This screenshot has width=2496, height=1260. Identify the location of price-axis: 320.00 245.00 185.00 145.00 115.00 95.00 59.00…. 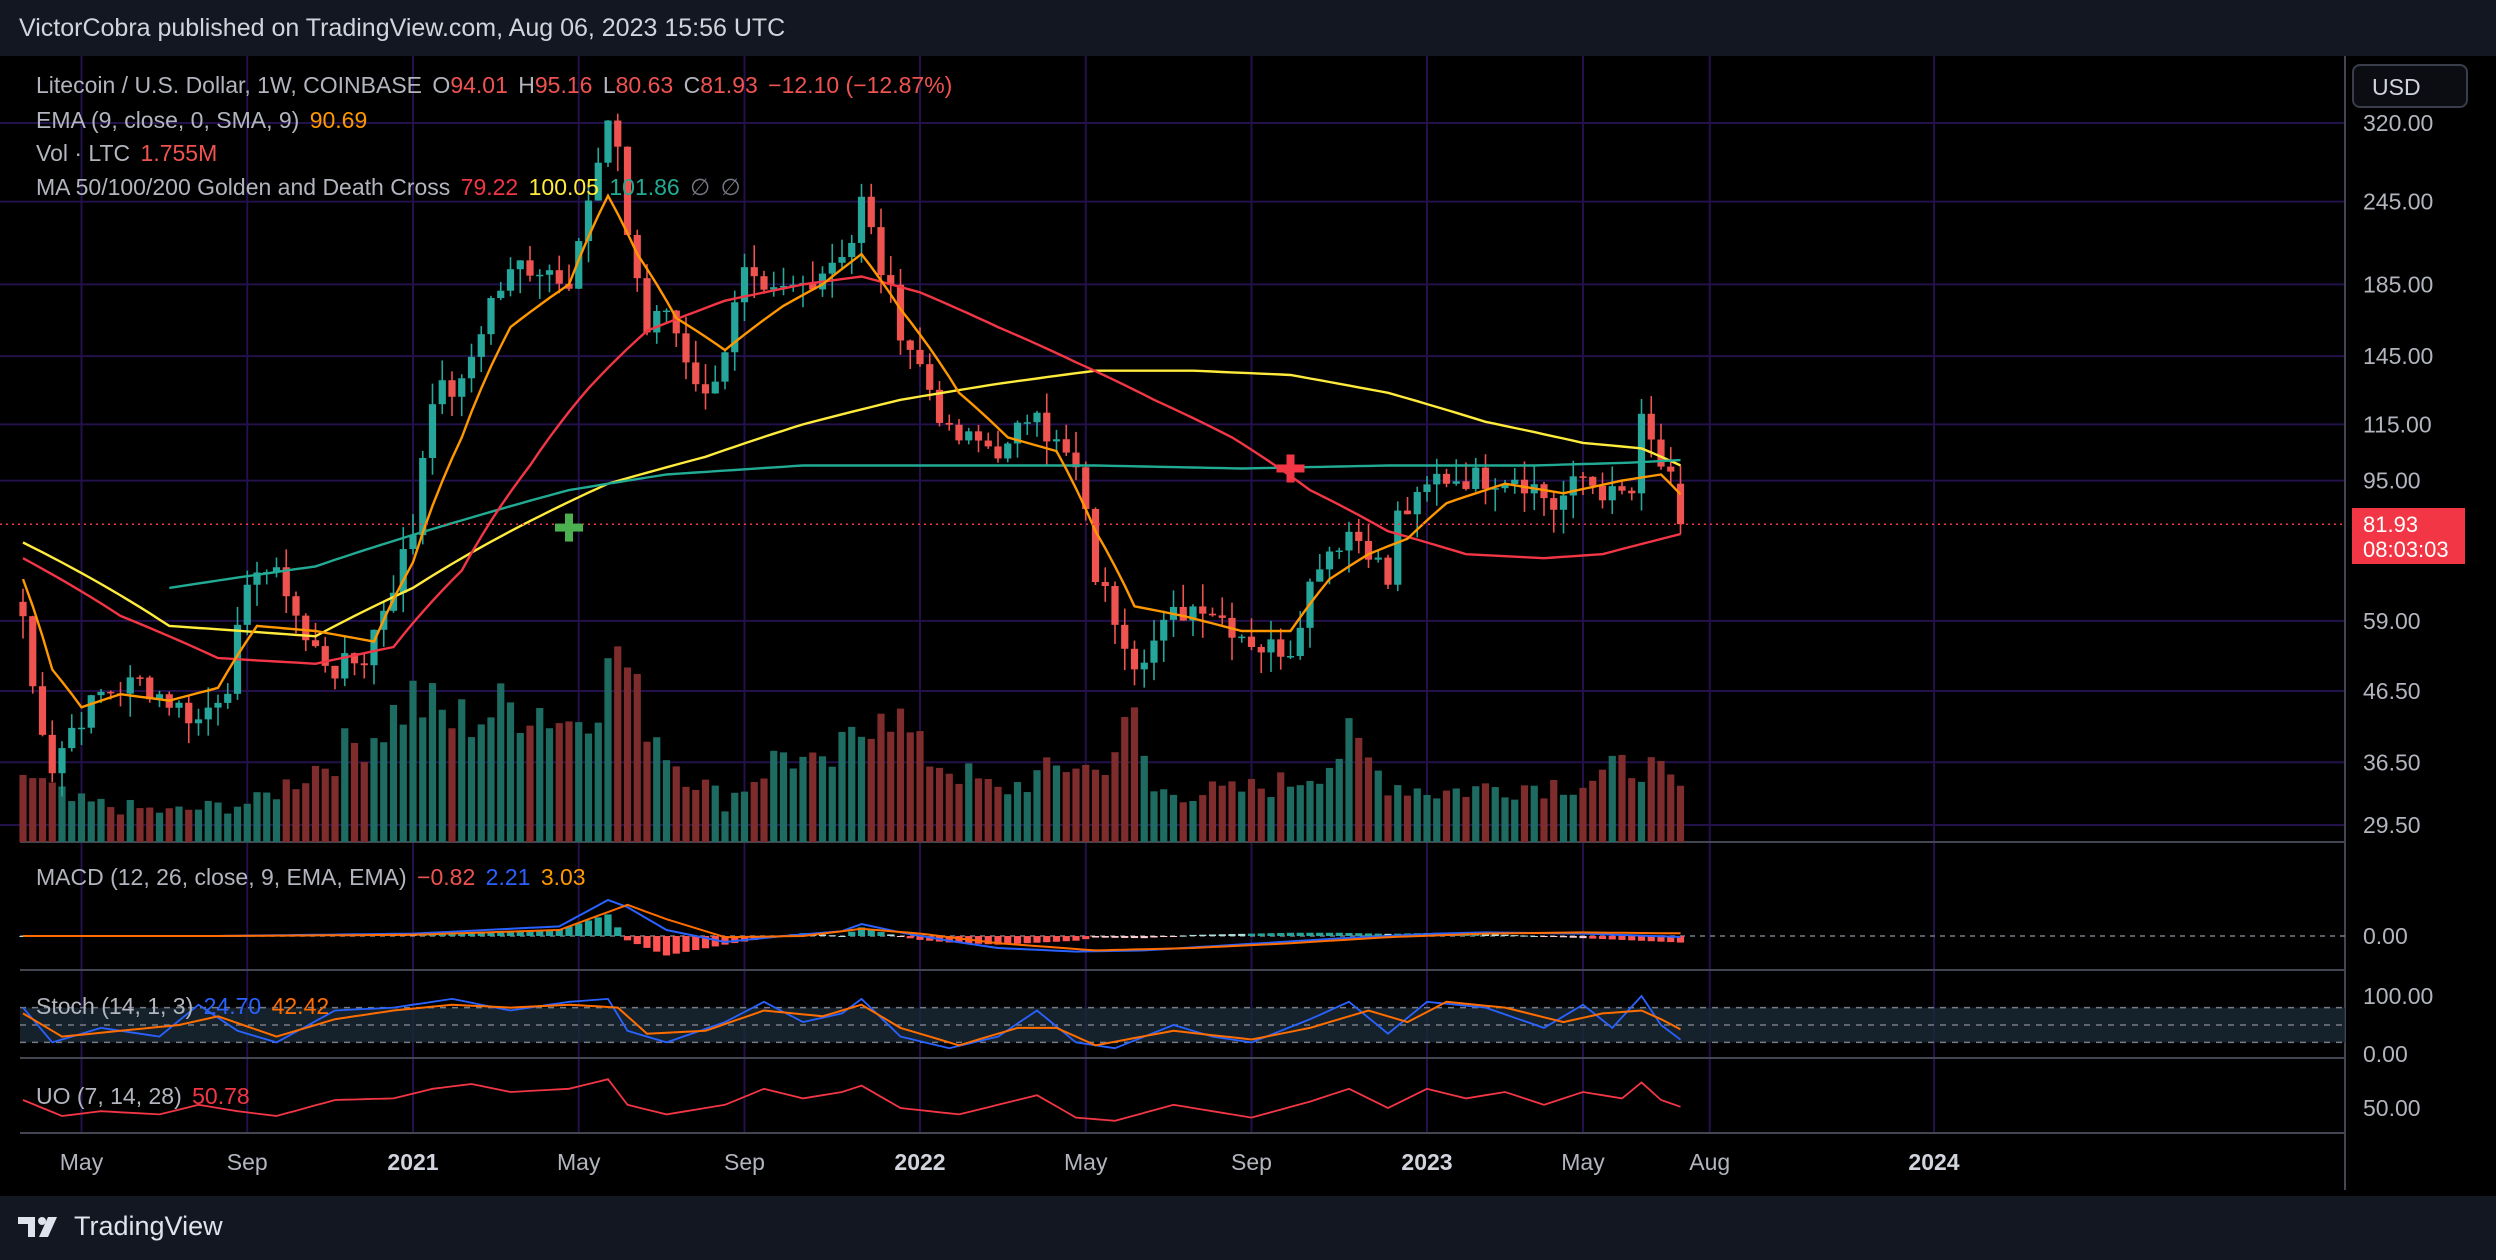
(2398, 615).